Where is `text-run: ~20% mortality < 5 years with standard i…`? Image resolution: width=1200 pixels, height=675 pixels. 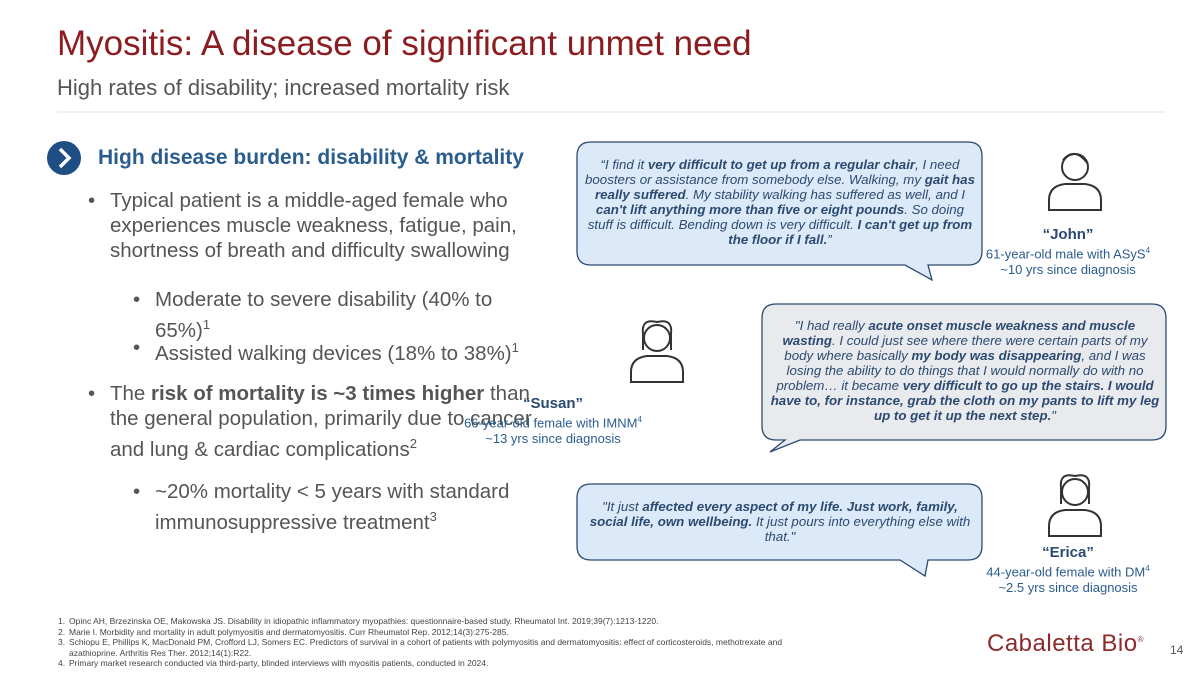 text-run: ~20% mortality < 5 years with standard i… is located at coordinates (332, 507).